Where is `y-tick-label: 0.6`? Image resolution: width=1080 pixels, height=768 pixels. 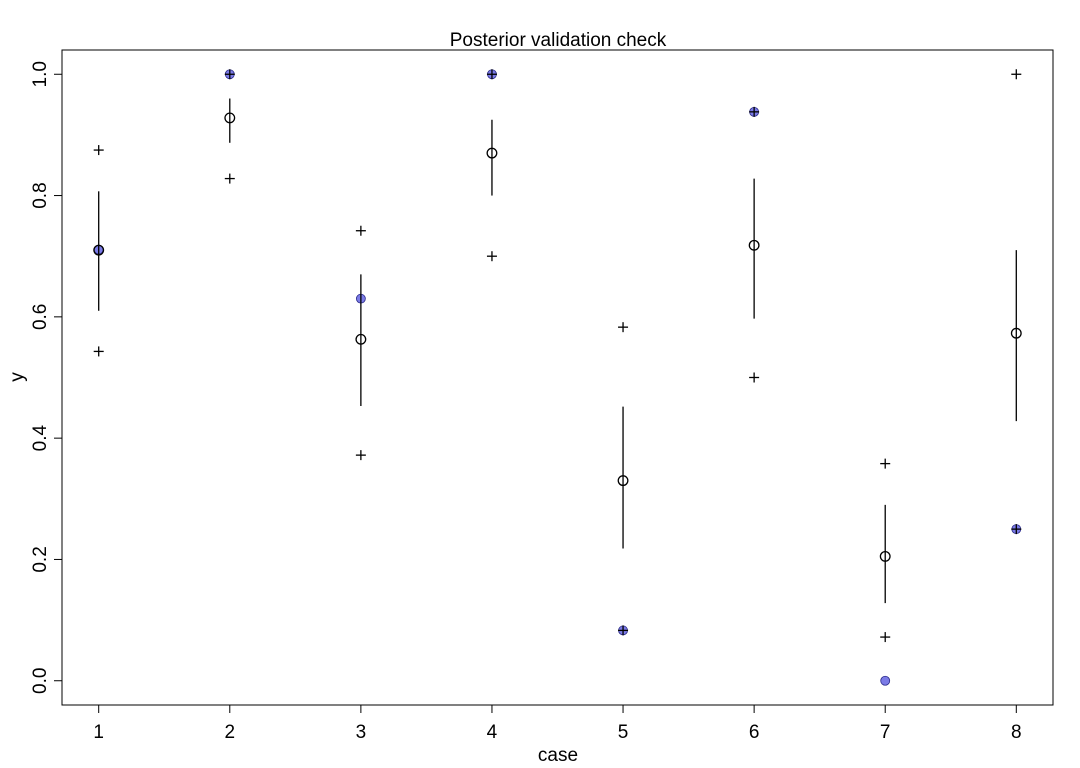
y-tick-label: 0.6 is located at coordinates (40, 317).